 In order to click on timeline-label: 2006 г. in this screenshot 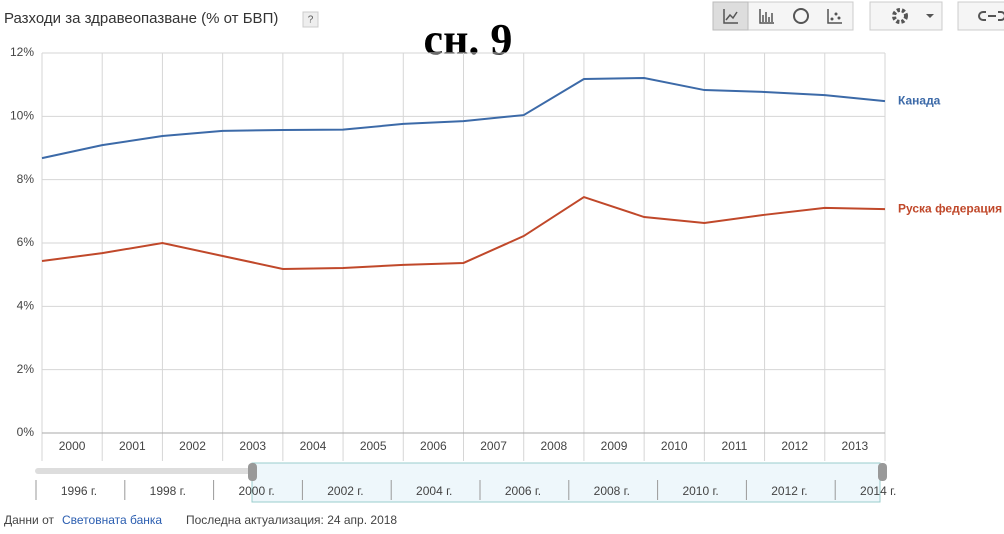, I will do `click(523, 491)`.